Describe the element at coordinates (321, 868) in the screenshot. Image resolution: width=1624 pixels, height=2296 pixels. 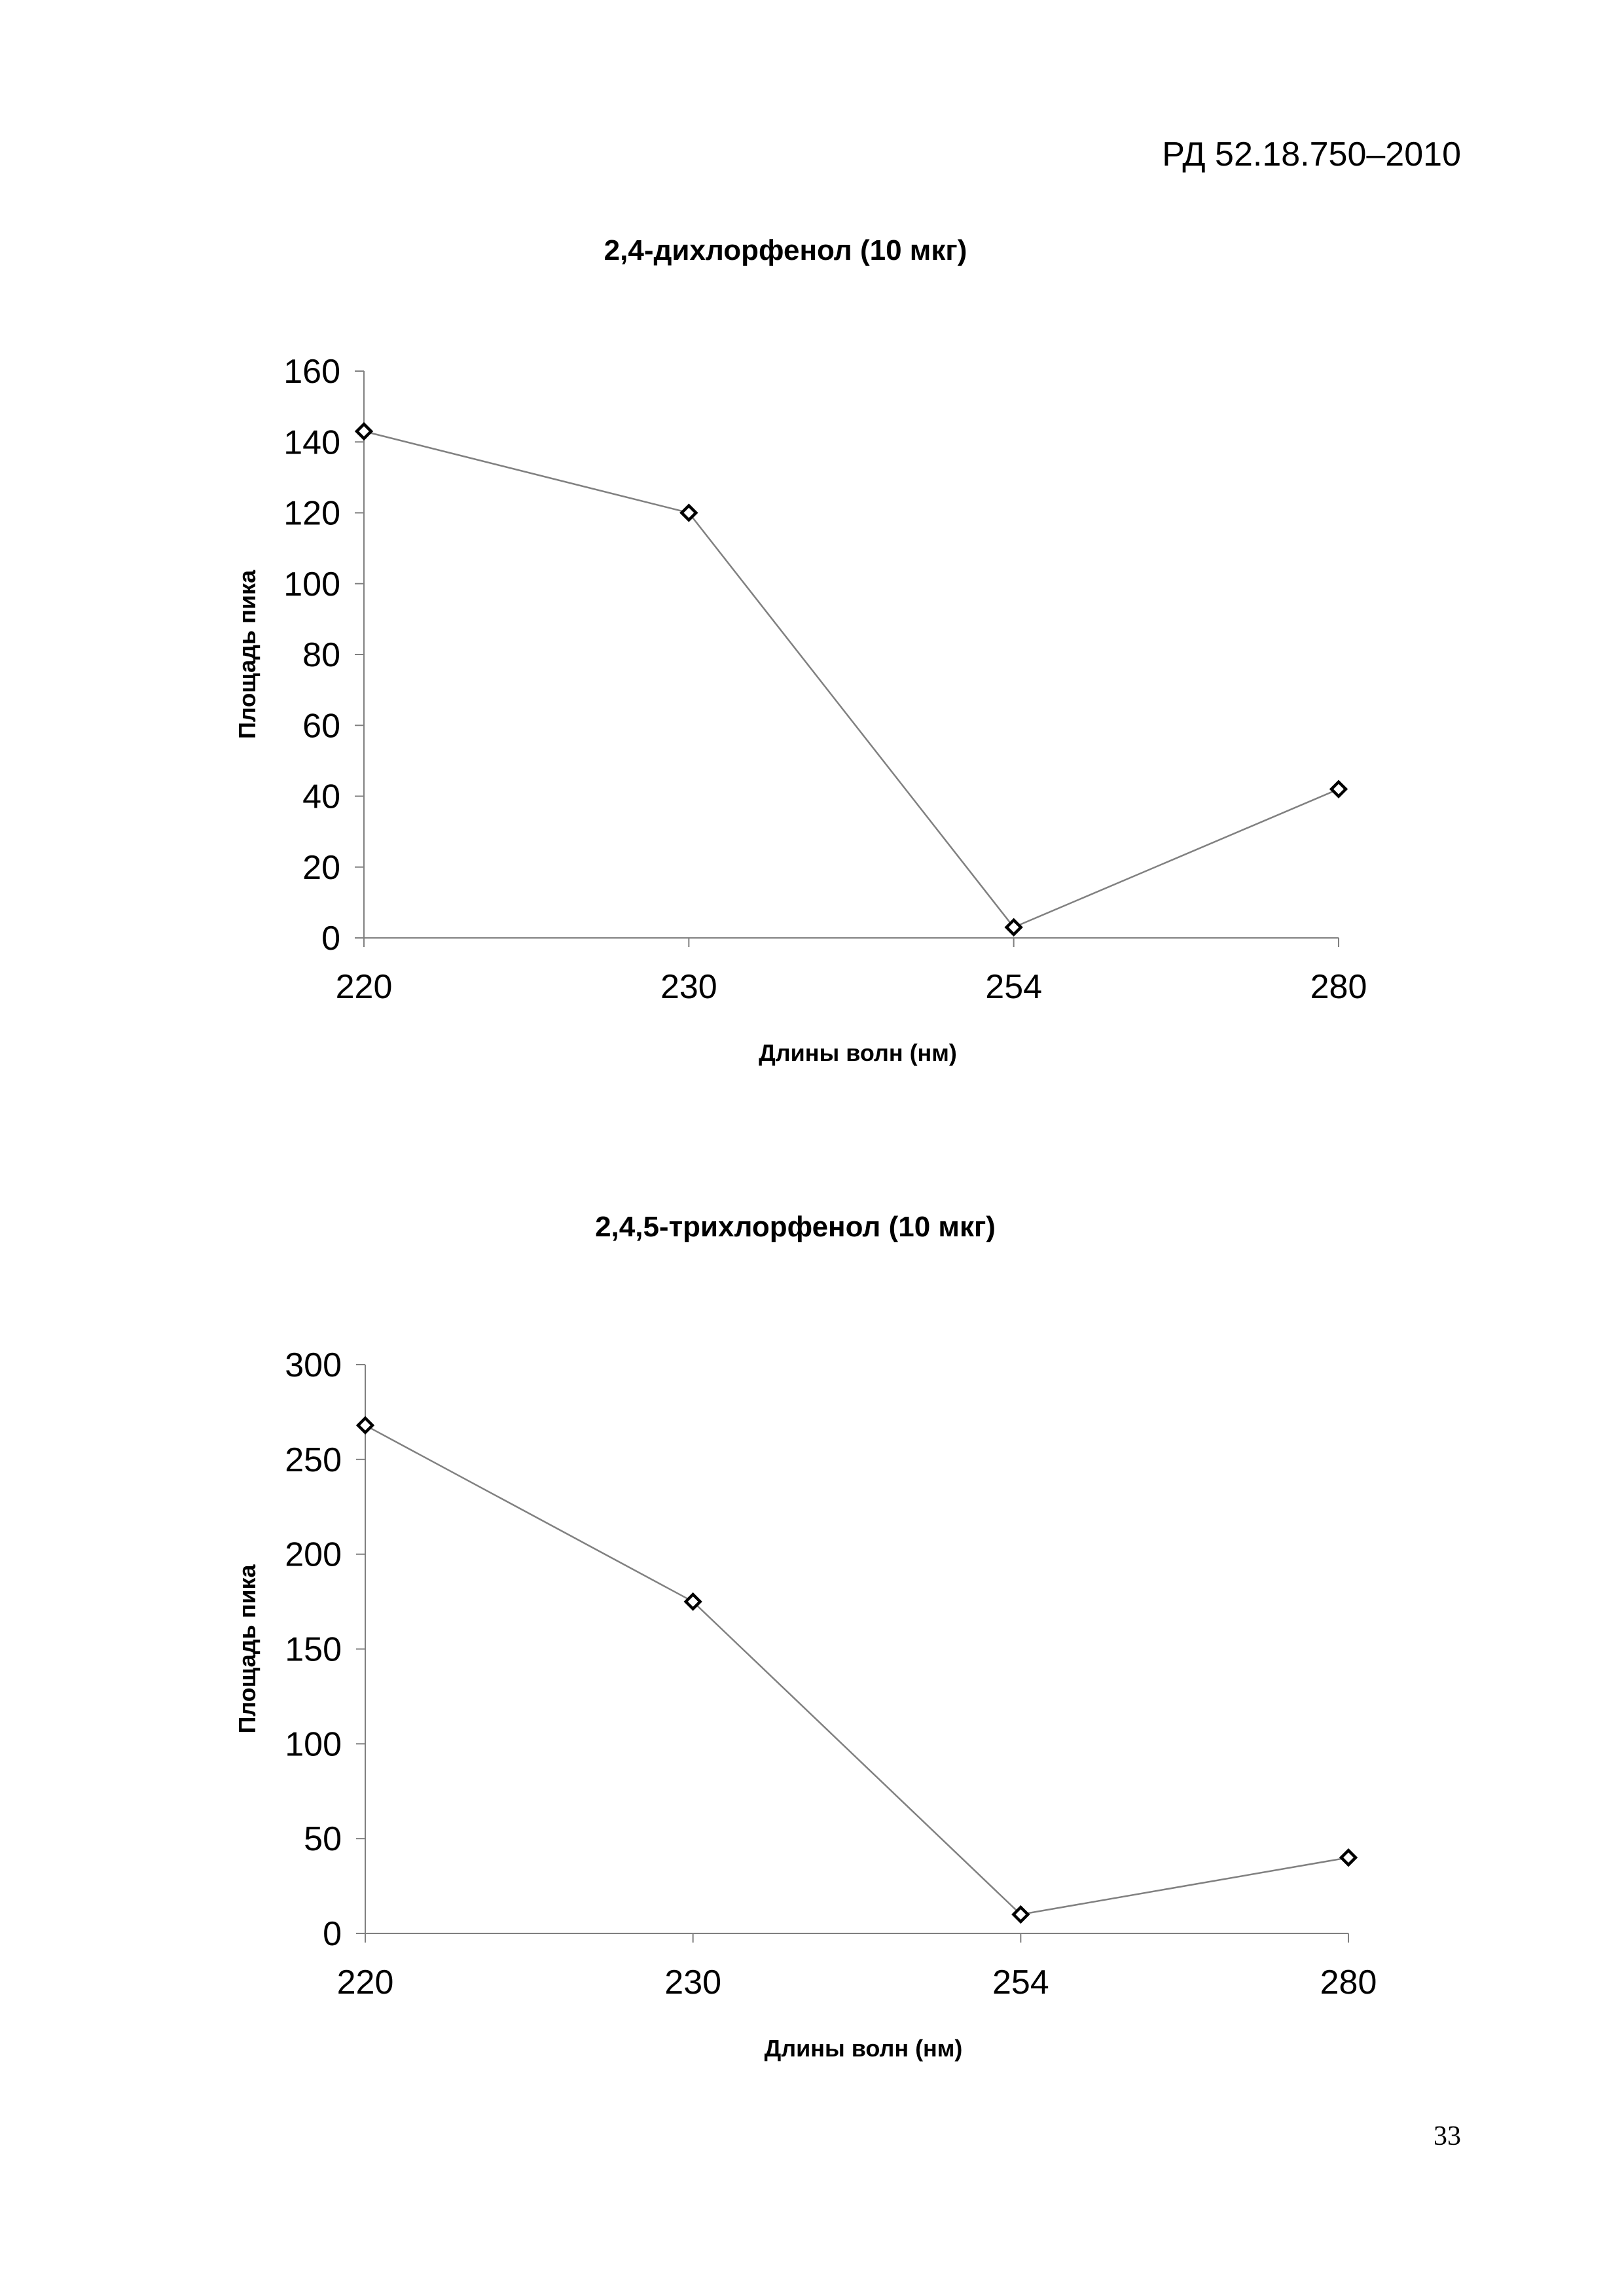
I see `y-tick-label: 20` at that location.